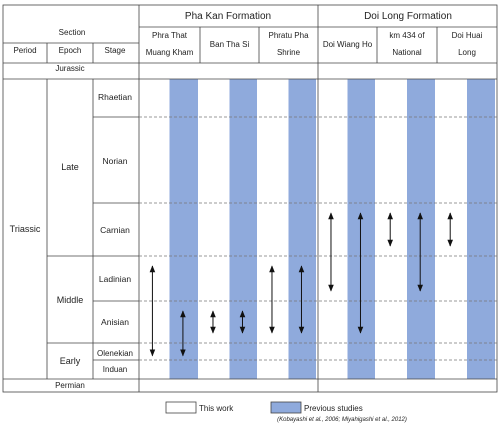 This screenshot has height=427, width=500. I want to click on formation-pha-kan: Pha Kan Formation, so click(228, 16).